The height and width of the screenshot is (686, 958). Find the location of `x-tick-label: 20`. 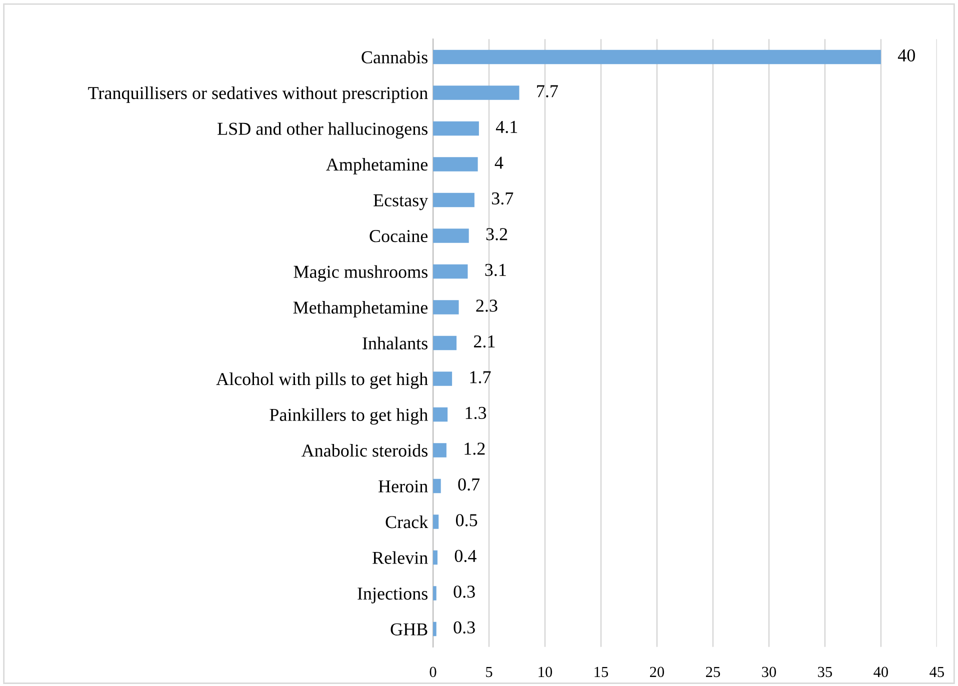

x-tick-label: 20 is located at coordinates (657, 672).